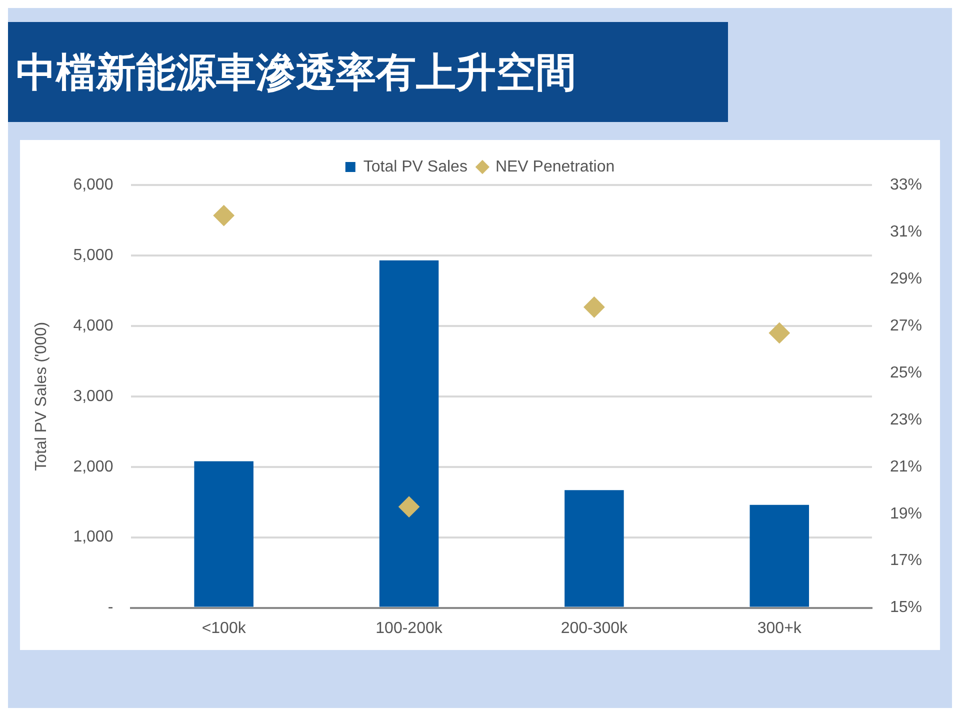  I want to click on y2-tick-label: 31%, so click(906, 231).